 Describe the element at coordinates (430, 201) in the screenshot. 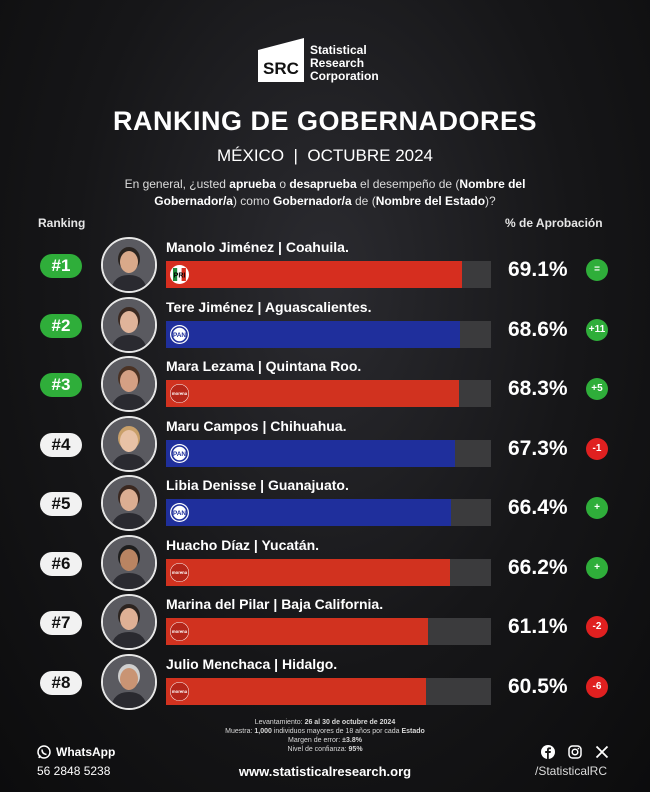

I see `question-part: Nombre del Estado` at that location.